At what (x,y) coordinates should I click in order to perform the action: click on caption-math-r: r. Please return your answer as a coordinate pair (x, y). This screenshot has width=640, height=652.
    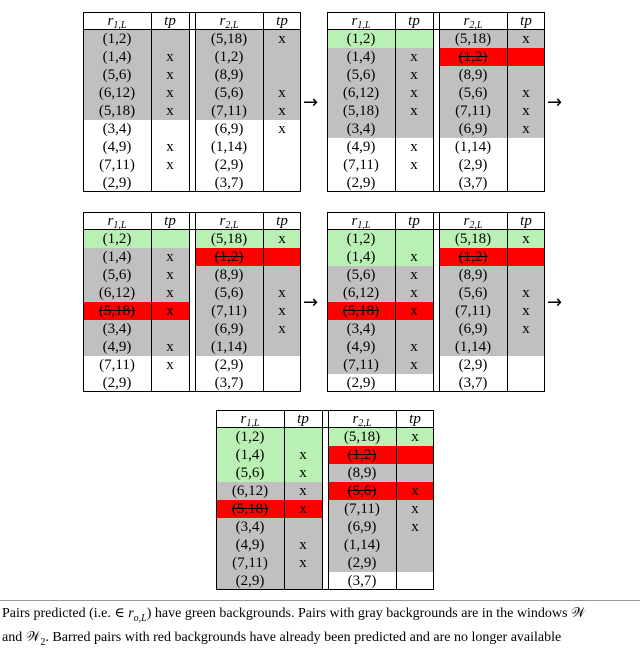
    Looking at the image, I should click on (131, 613).